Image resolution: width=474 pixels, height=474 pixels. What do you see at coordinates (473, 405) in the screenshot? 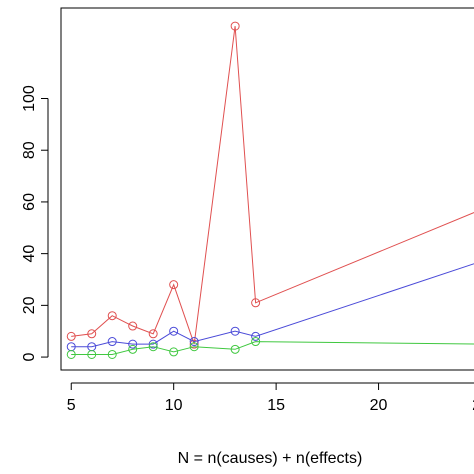
I see `x-tick-label-25: 25` at bounding box center [473, 405].